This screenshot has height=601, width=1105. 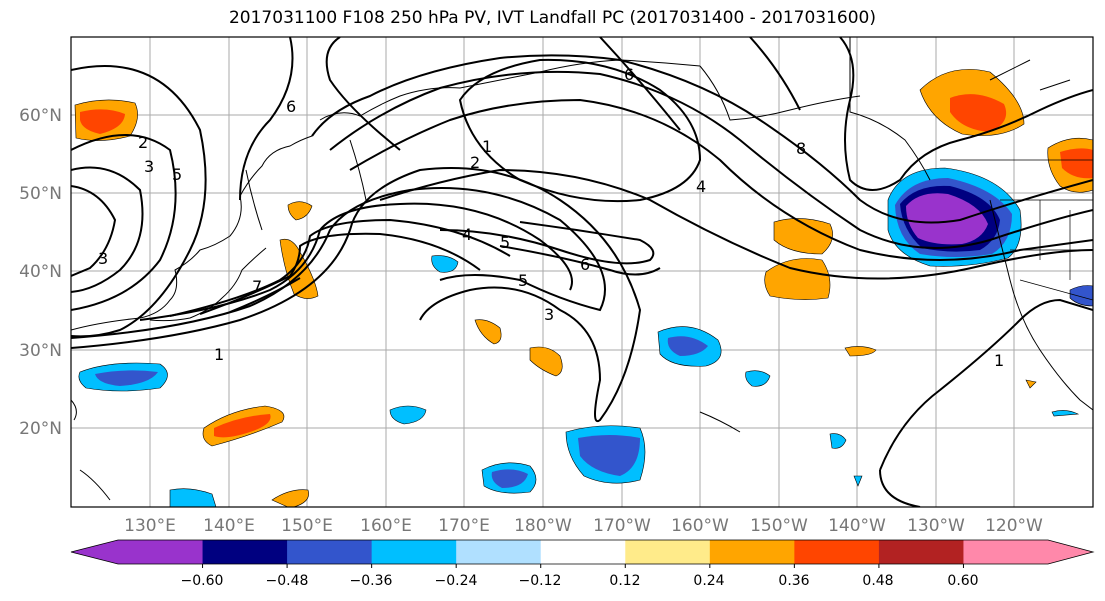 I want to click on lat-label: 30°N, so click(x=40, y=351).